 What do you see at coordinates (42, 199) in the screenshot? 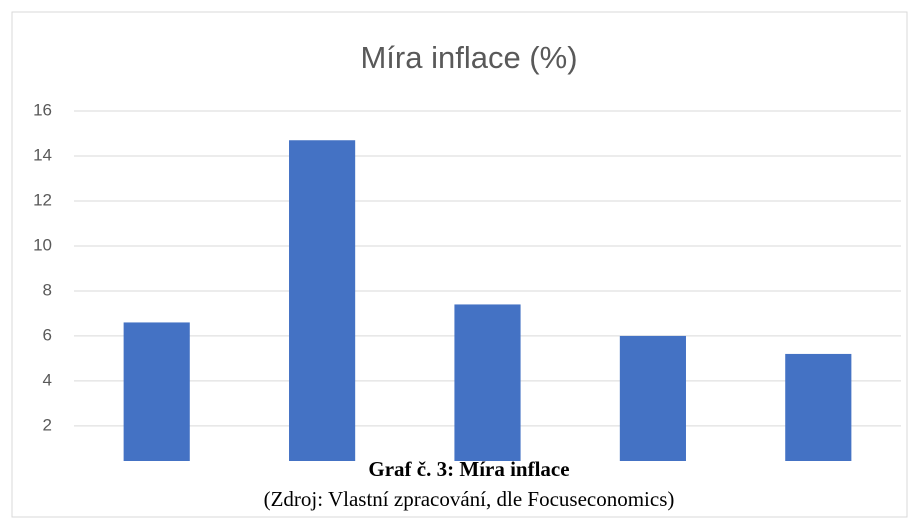
I see `y-tick-label: 12` at bounding box center [42, 199].